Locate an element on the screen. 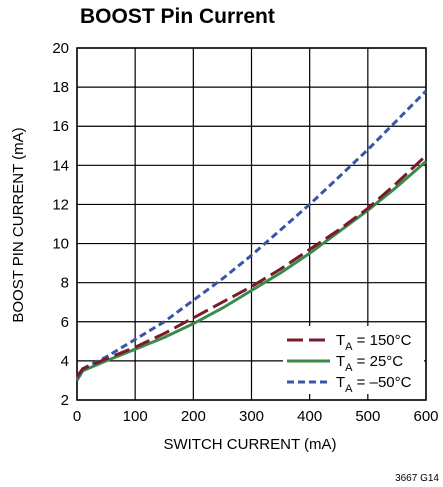 The height and width of the screenshot is (487, 443). y-tick-label: 20 is located at coordinates (60, 48).